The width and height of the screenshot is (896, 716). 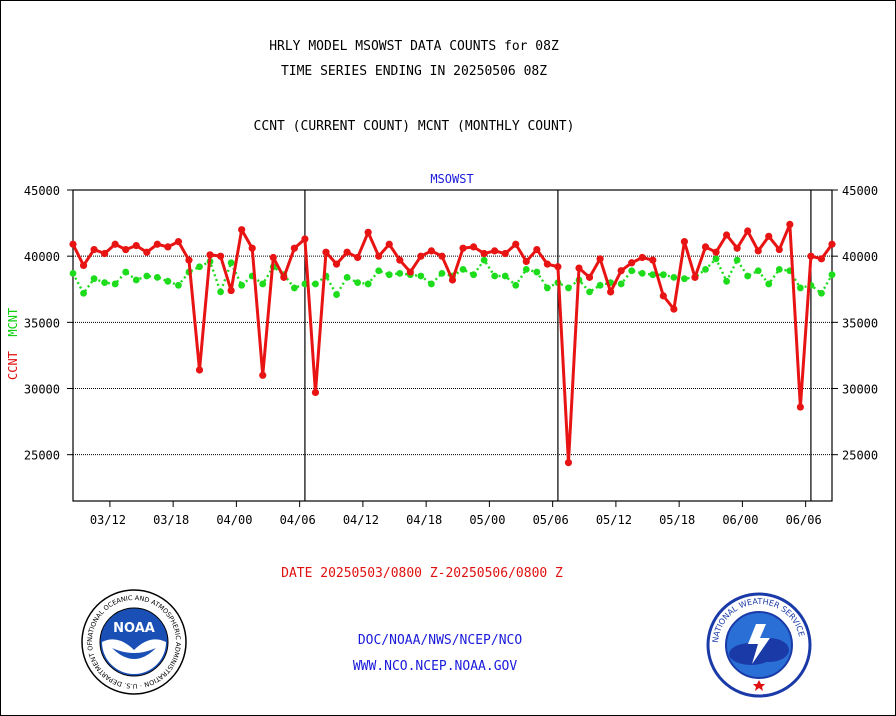 What do you see at coordinates (614, 520) in the screenshot?
I see `x-tick-label: 05/12` at bounding box center [614, 520].